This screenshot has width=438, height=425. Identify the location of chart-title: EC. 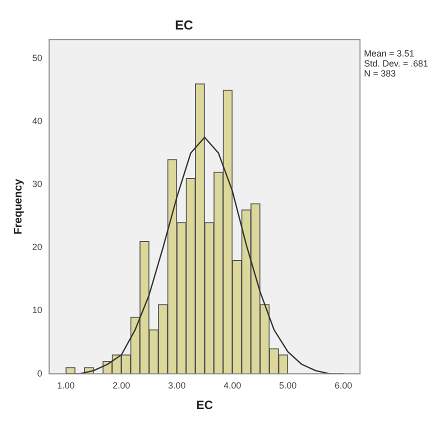
(184, 24).